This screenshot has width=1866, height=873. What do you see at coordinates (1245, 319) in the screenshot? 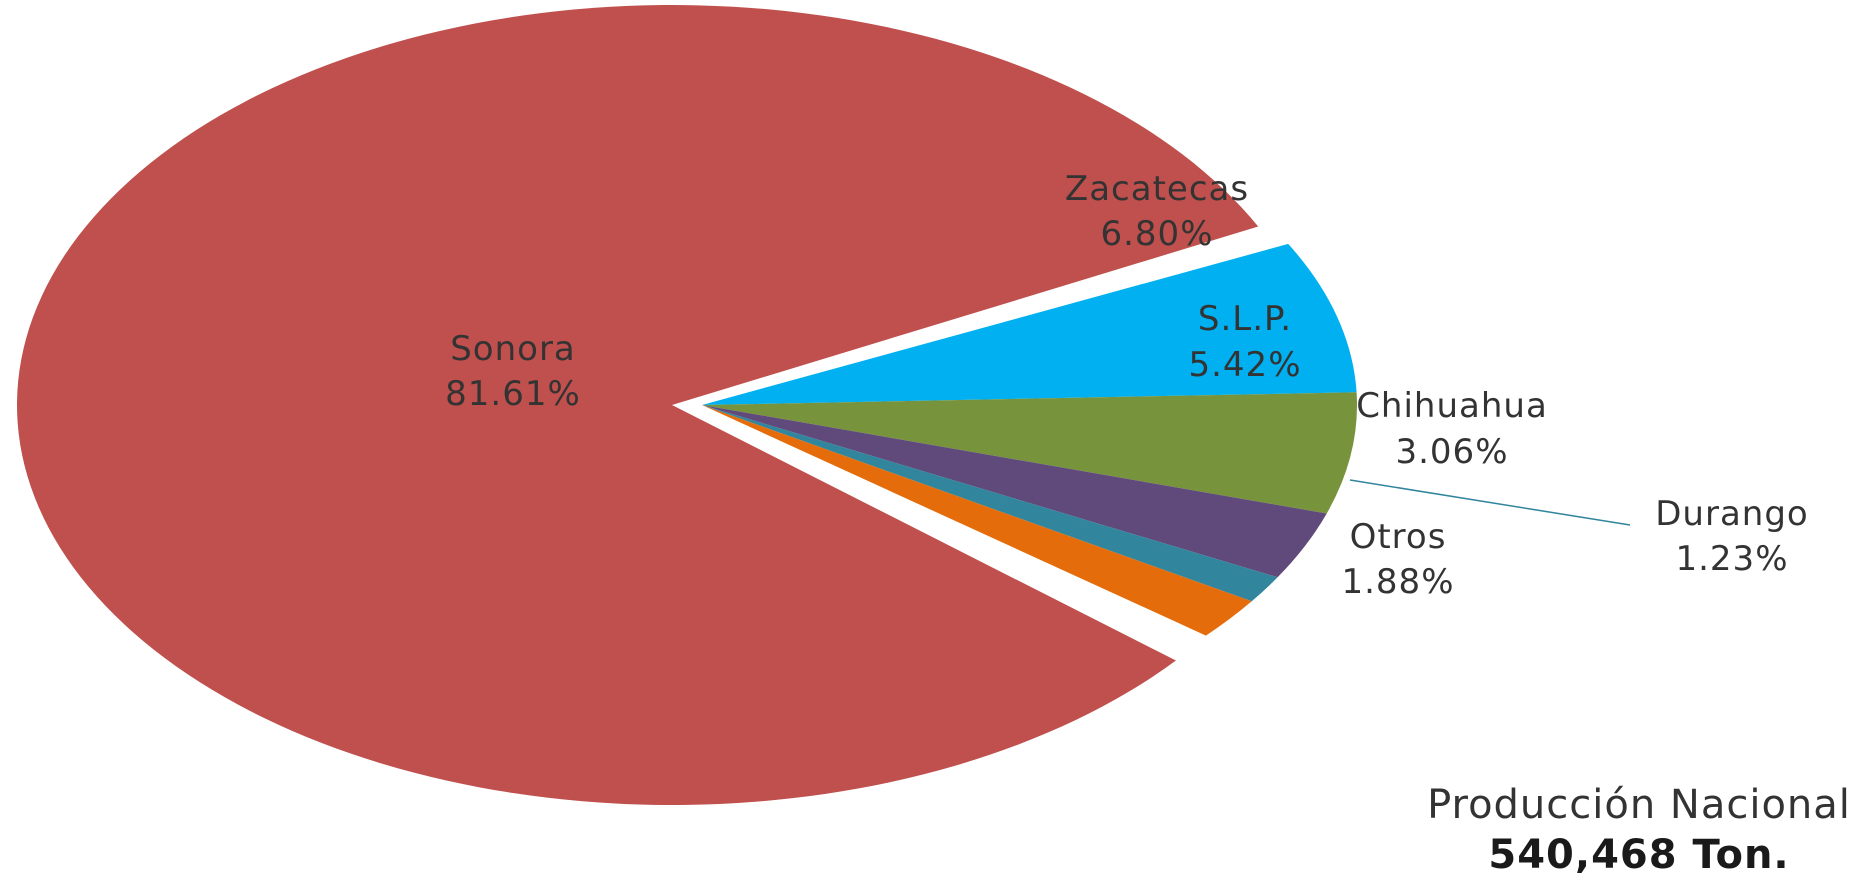
I see `slice-label-slp: S.L.P.` at bounding box center [1245, 319].